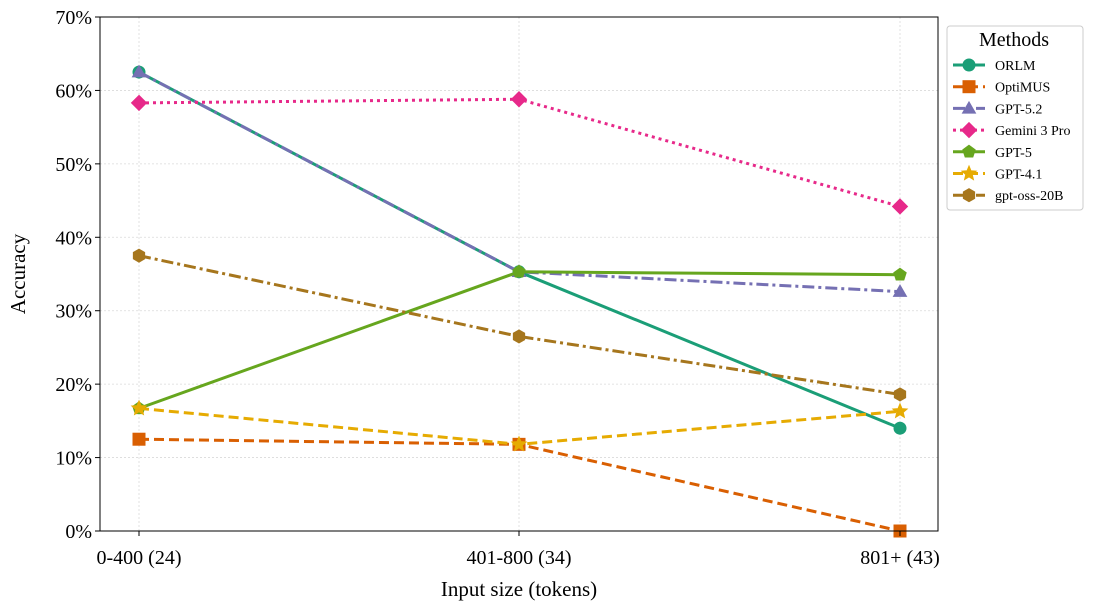 The height and width of the screenshot is (616, 1093). I want to click on series-gemini-3-pro, so click(519, 153).